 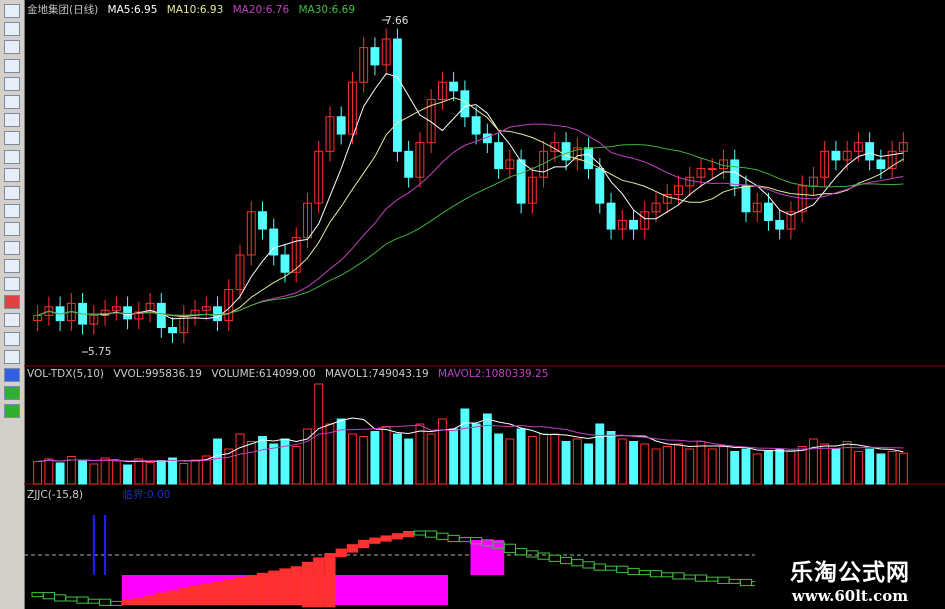 I want to click on watermark-name: 乐淘公式网, so click(x=850, y=573).